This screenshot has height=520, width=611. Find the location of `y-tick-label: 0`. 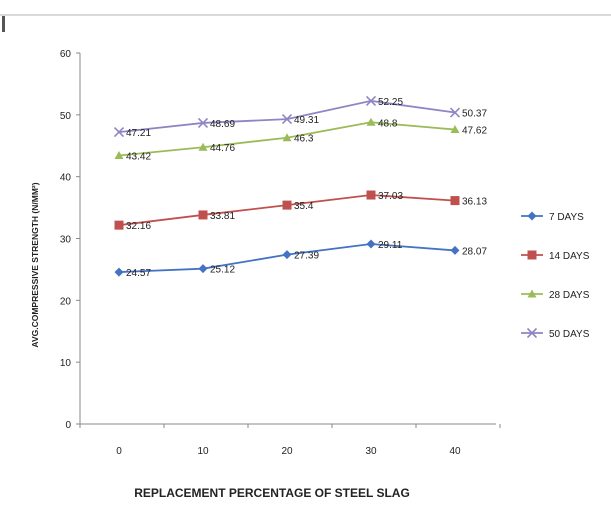

y-tick-label: 0 is located at coordinates (68, 425).